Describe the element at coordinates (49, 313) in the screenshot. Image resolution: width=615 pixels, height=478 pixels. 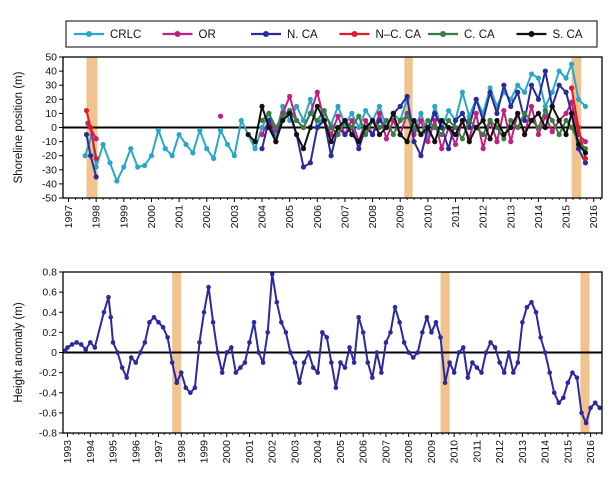
I see `y-tick-label: 0.4` at that location.